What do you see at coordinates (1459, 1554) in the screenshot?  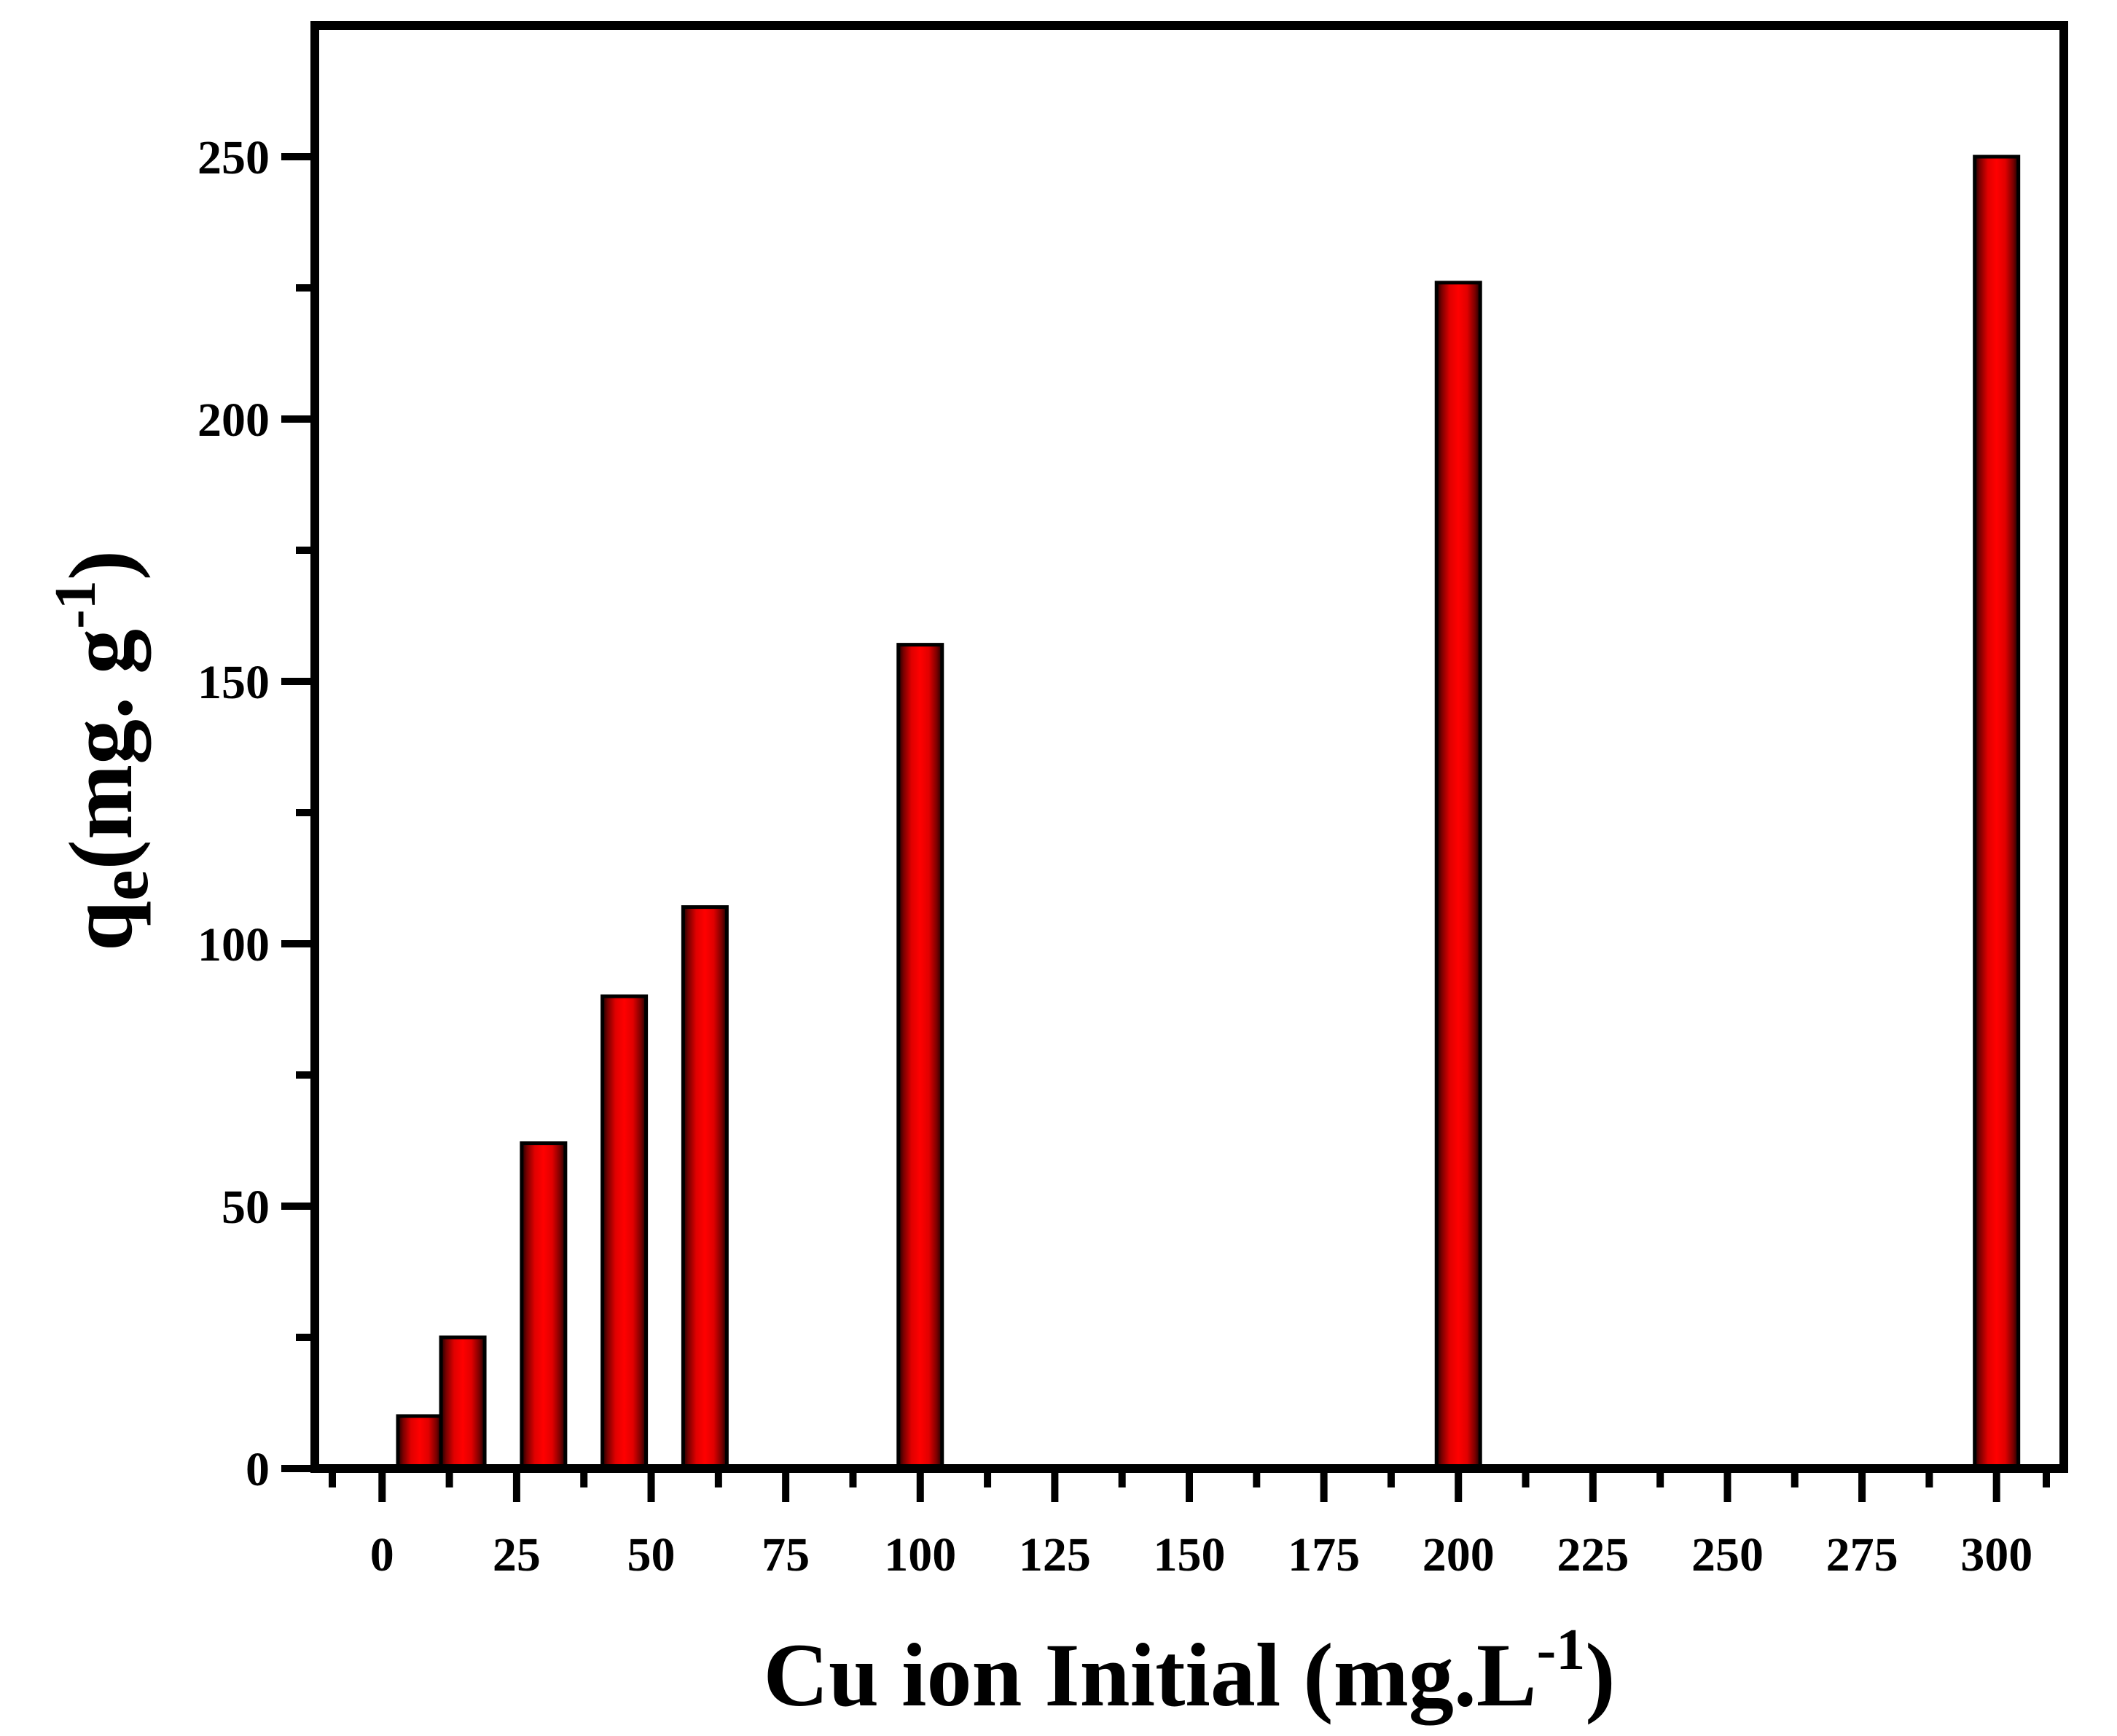 I see `x-tick-label: 200` at bounding box center [1459, 1554].